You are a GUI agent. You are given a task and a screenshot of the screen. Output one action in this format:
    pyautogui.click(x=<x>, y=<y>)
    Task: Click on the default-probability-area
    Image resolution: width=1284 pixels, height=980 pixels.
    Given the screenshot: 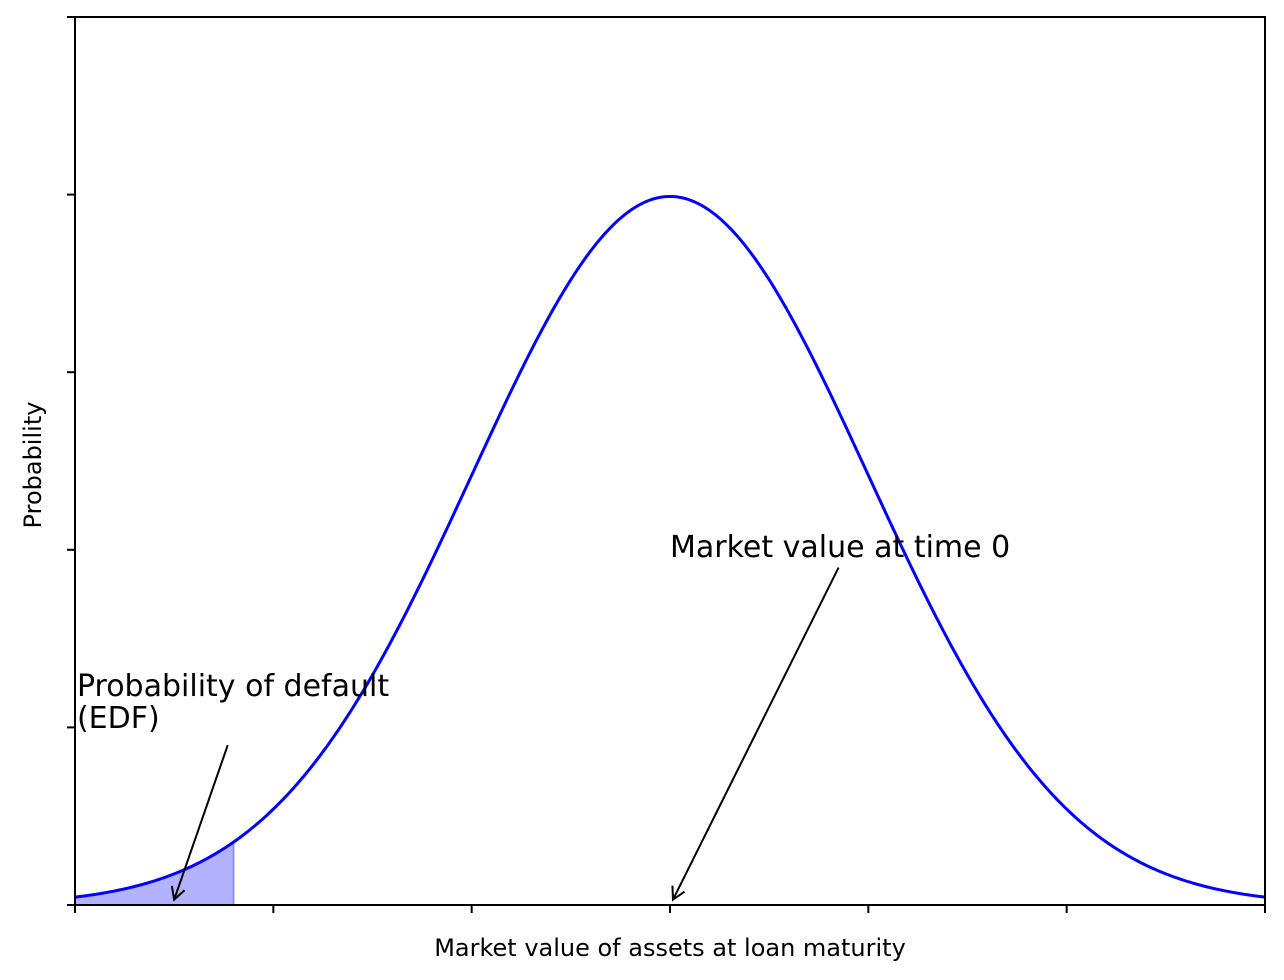 What is the action you would take?
    pyautogui.click(x=154, y=873)
    